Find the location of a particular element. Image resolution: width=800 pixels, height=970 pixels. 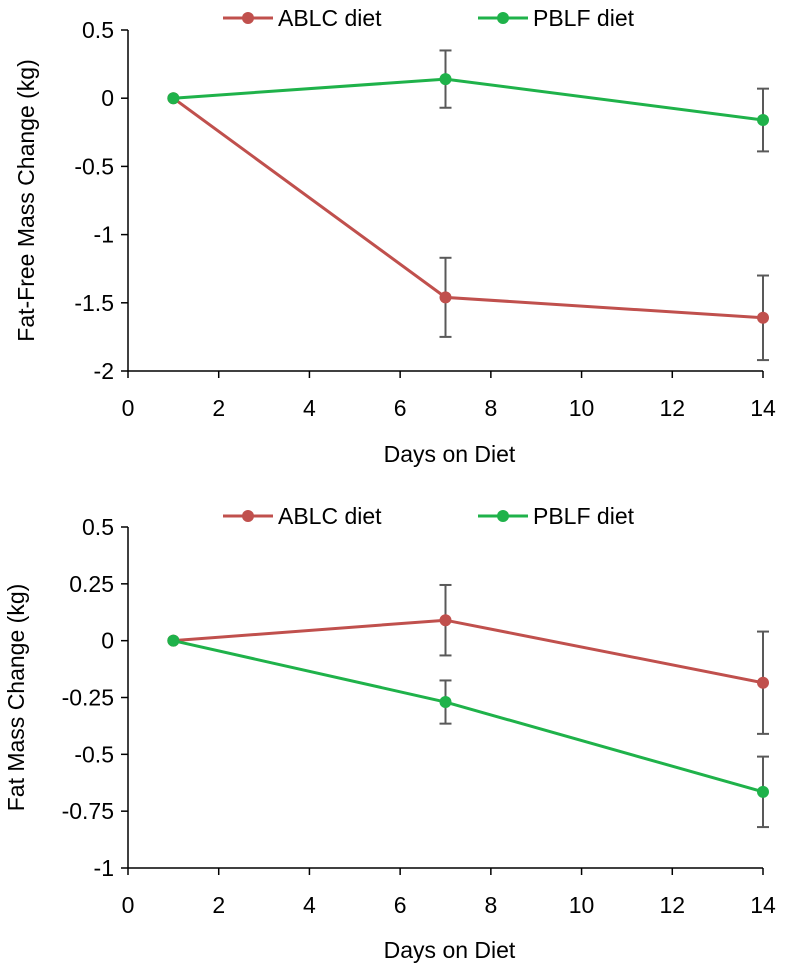

y-tick-label: -1.5 is located at coordinates (94, 303).